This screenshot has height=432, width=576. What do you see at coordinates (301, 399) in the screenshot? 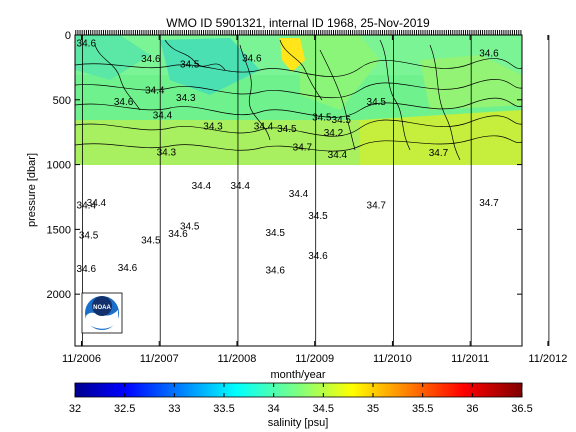
I see `colorbar-ticks: 32 32.5 33 33.5 34 34.5 35 35.5 36 36.5` at bounding box center [301, 399].